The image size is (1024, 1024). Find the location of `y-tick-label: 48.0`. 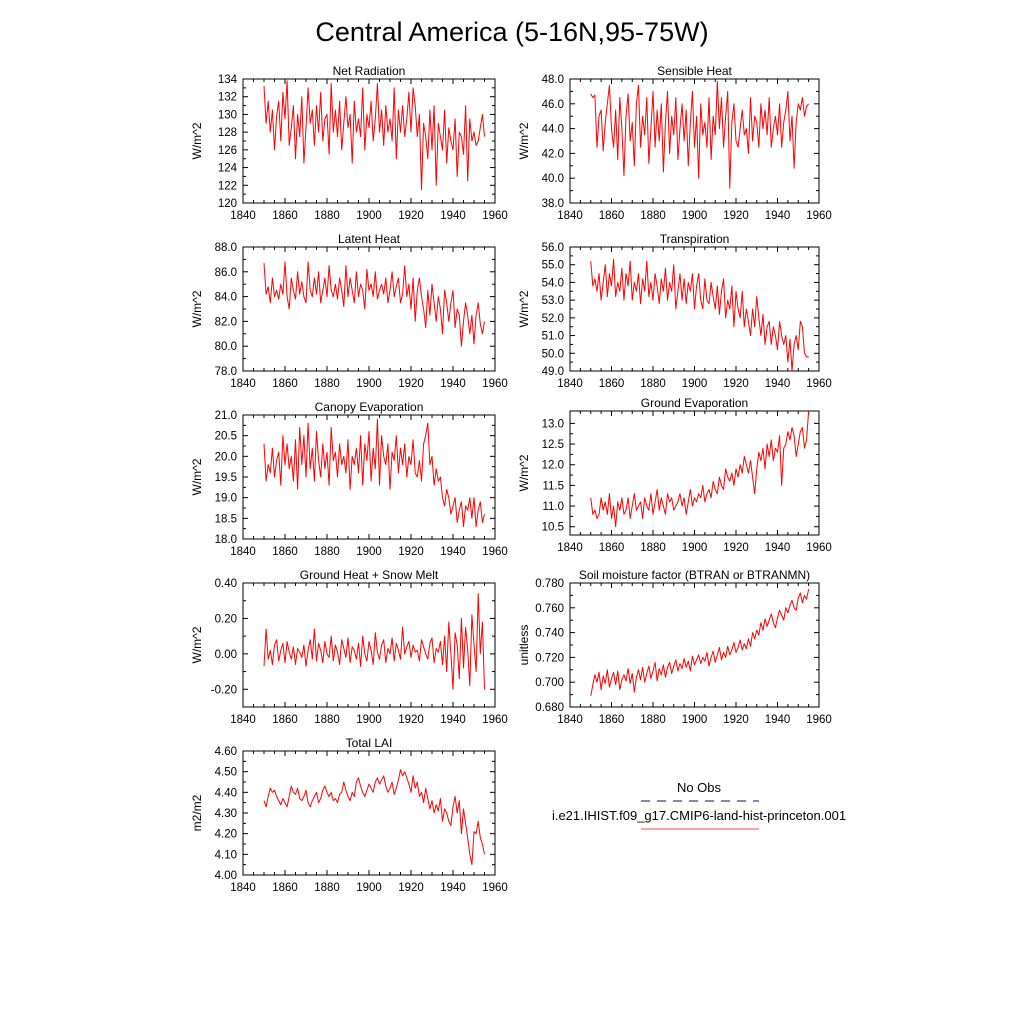

y-tick-label: 48.0 is located at coordinates (553, 80).